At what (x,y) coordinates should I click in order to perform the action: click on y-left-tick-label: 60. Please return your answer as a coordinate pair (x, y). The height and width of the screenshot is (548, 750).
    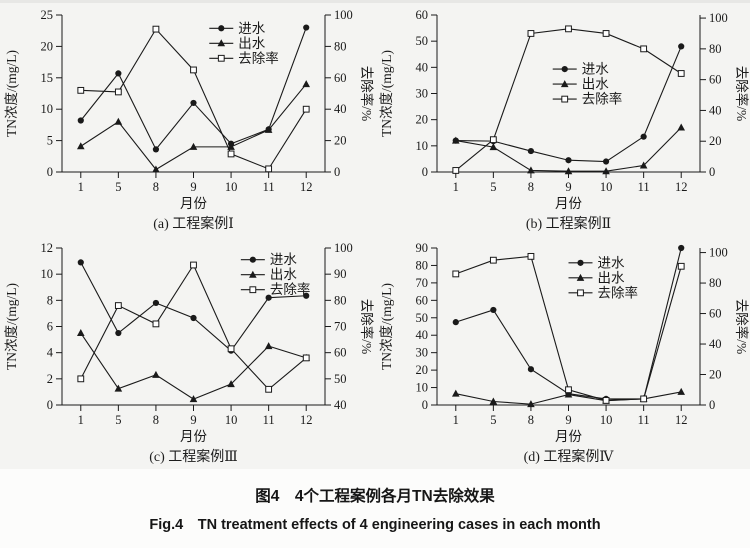
    Looking at the image, I should click on (422, 15).